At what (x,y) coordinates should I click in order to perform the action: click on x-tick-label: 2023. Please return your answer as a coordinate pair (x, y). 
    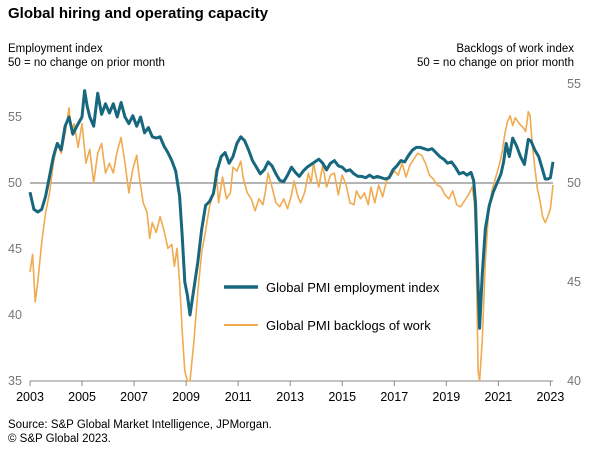
    Looking at the image, I should click on (550, 397).